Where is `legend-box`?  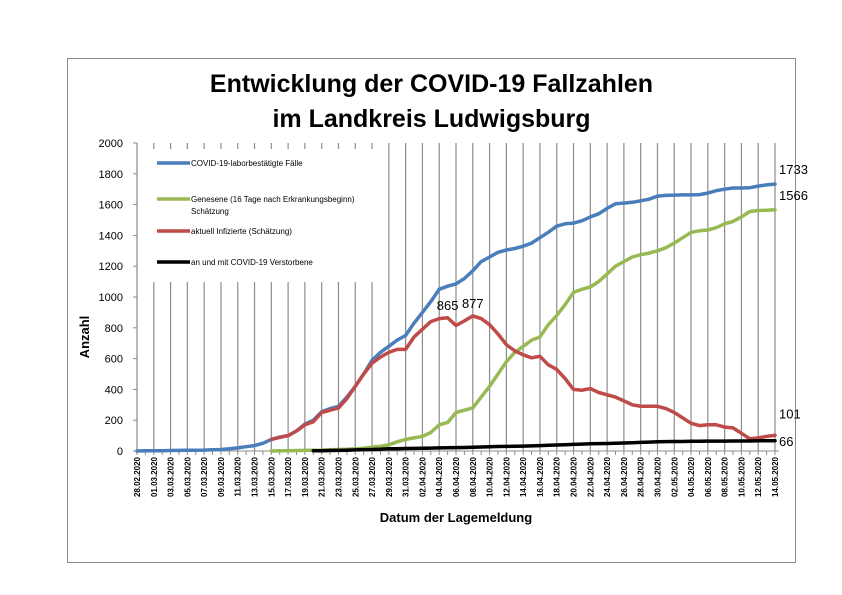 legend-box is located at coordinates (263, 215).